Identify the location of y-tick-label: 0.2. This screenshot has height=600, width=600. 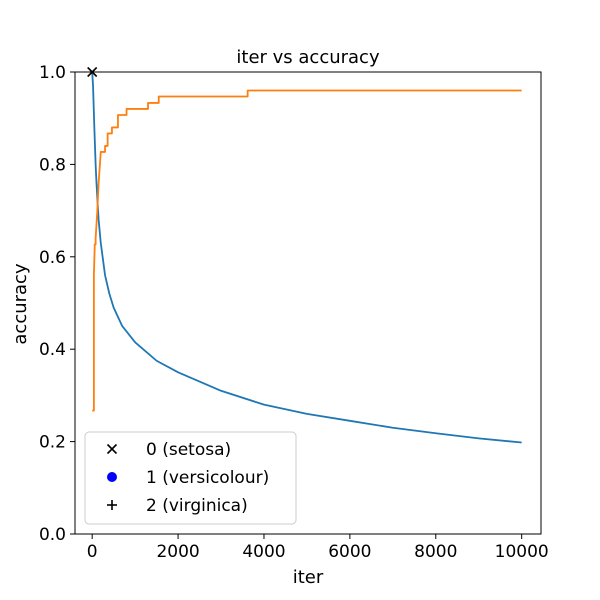
(52, 443).